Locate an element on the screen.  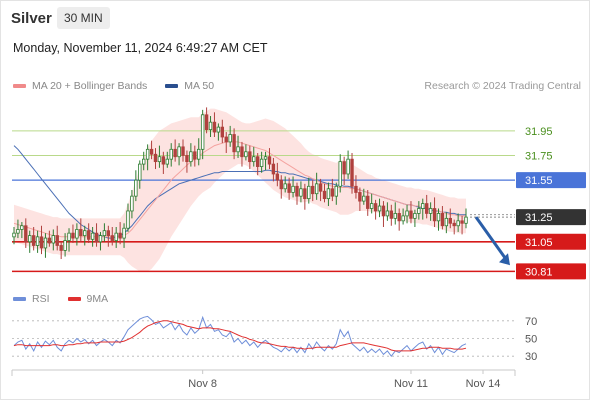
rsi-ma-line is located at coordinates (240, 336).